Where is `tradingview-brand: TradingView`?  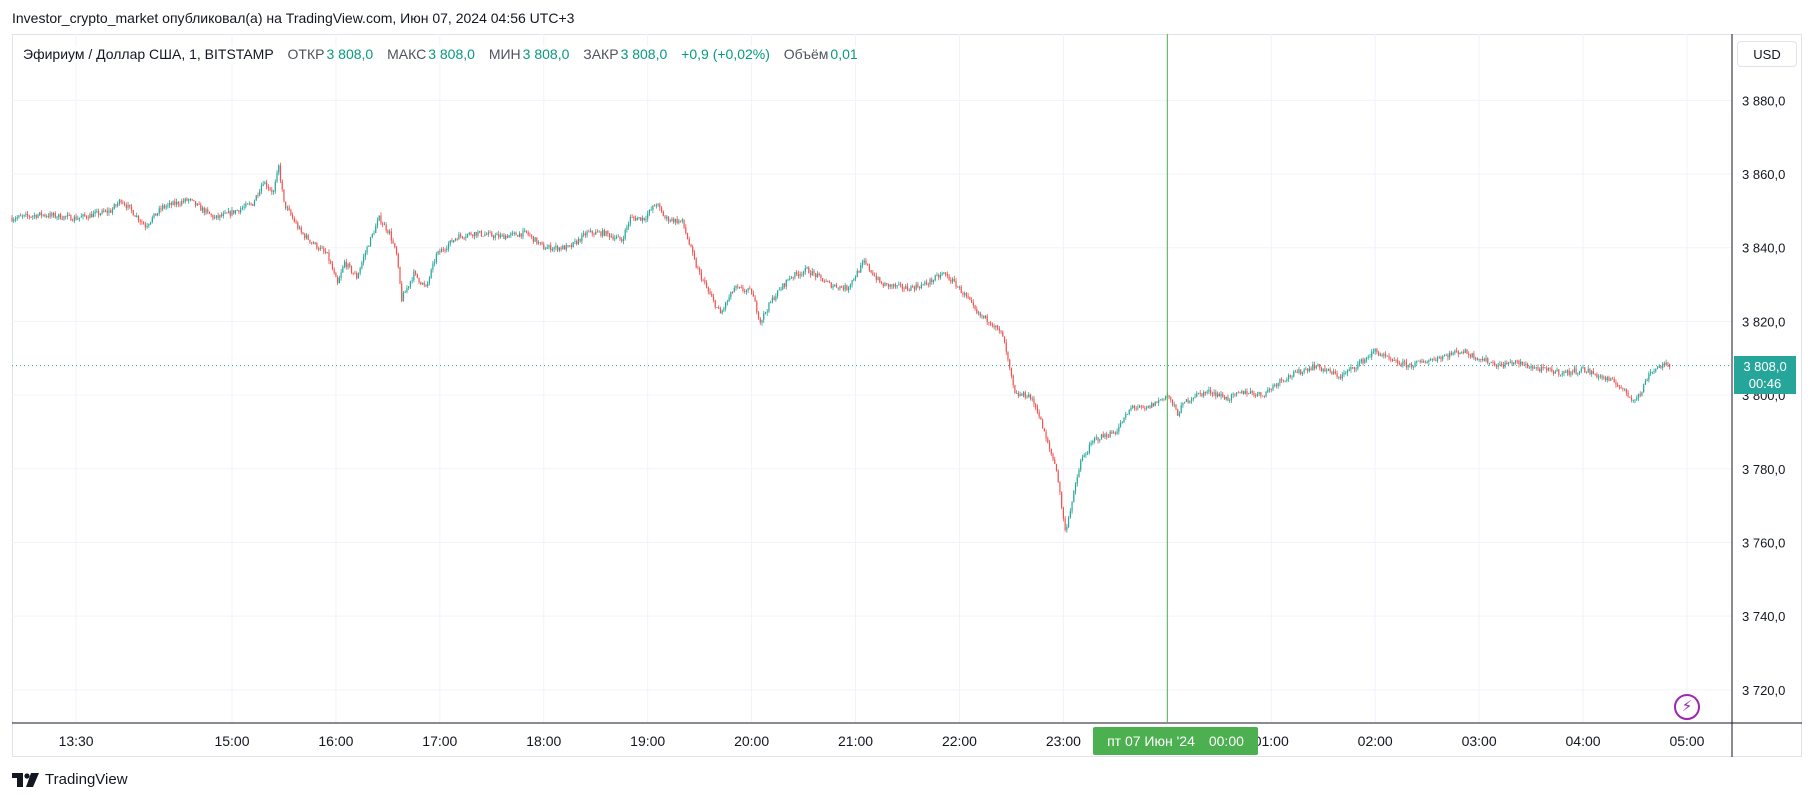
tradingview-brand: TradingView is located at coordinates (70, 779).